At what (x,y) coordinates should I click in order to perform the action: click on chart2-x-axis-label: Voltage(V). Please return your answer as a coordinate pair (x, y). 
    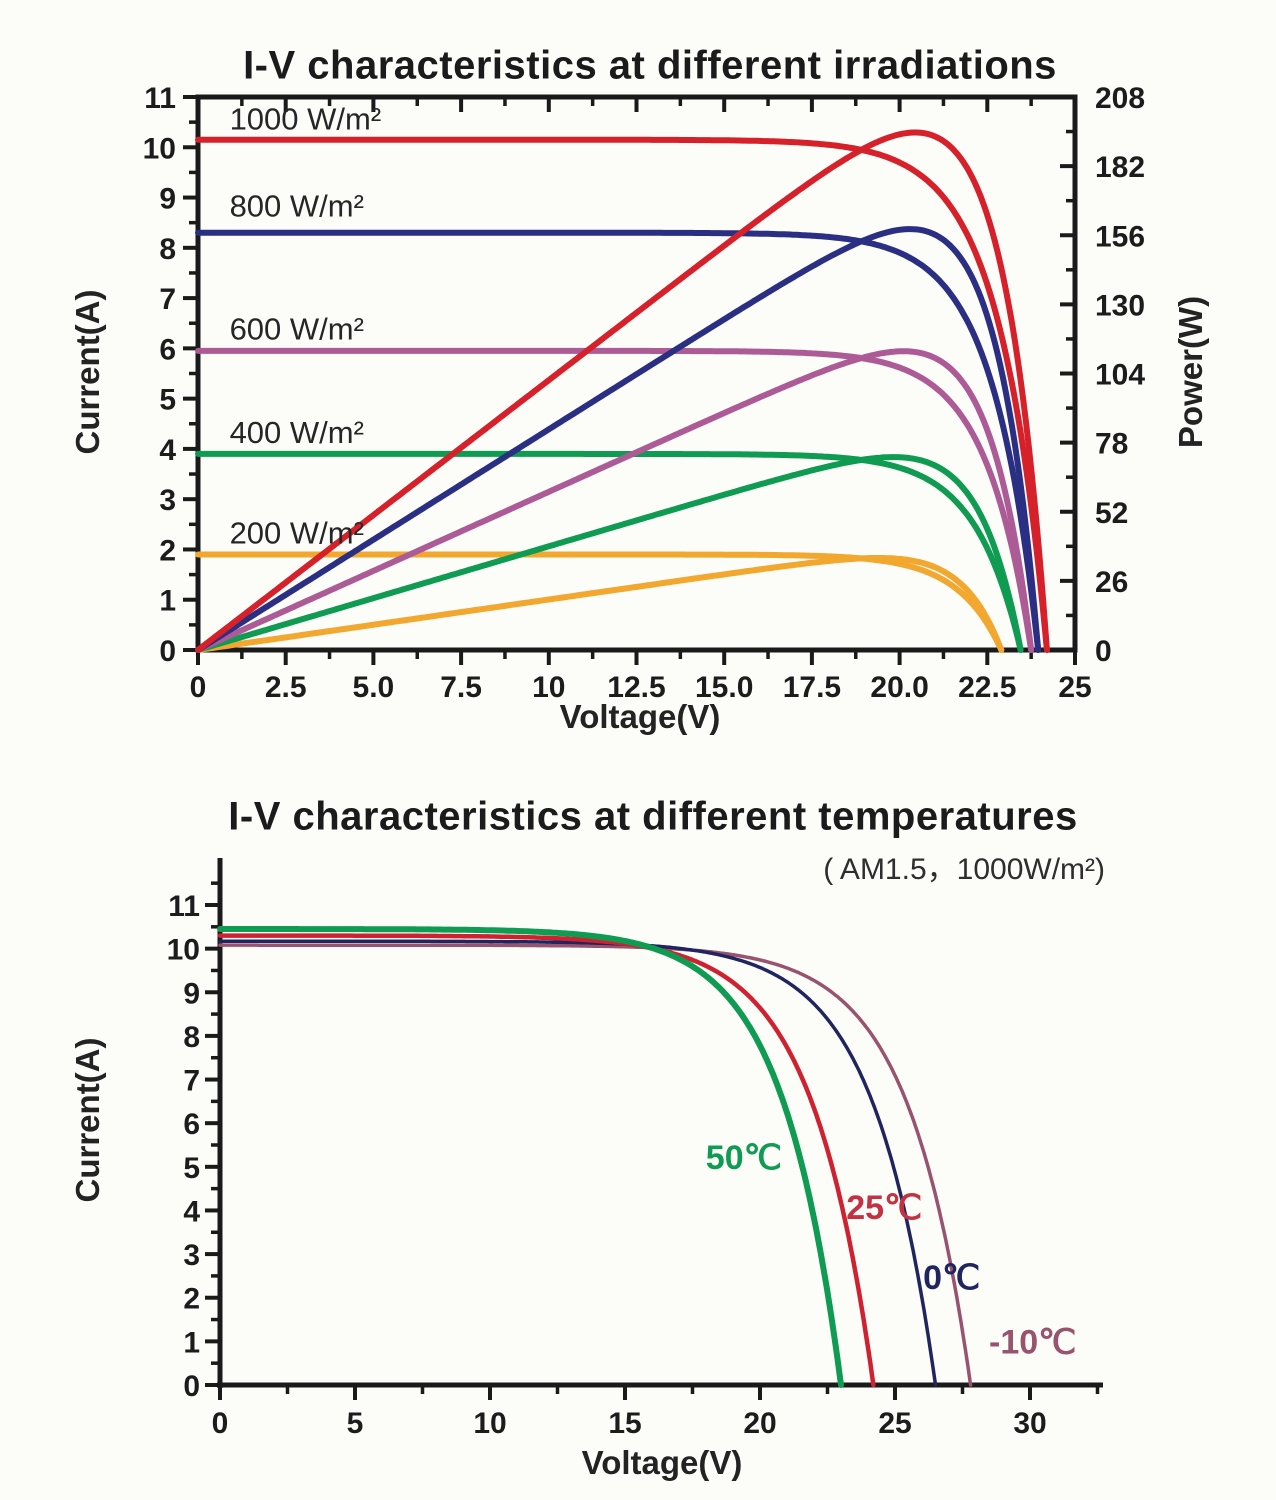
    Looking at the image, I should click on (662, 1462).